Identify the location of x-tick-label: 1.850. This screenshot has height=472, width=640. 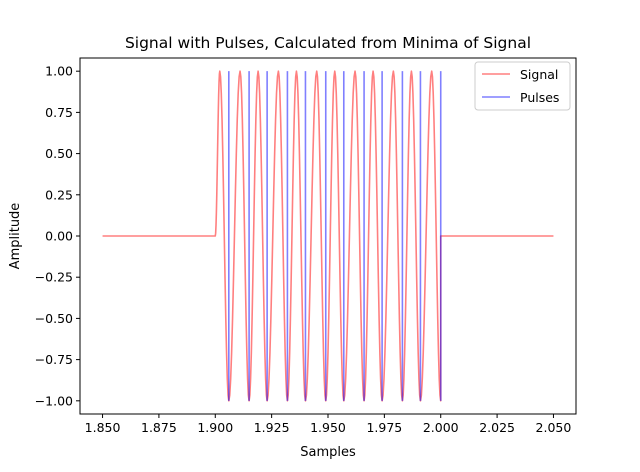
(103, 427).